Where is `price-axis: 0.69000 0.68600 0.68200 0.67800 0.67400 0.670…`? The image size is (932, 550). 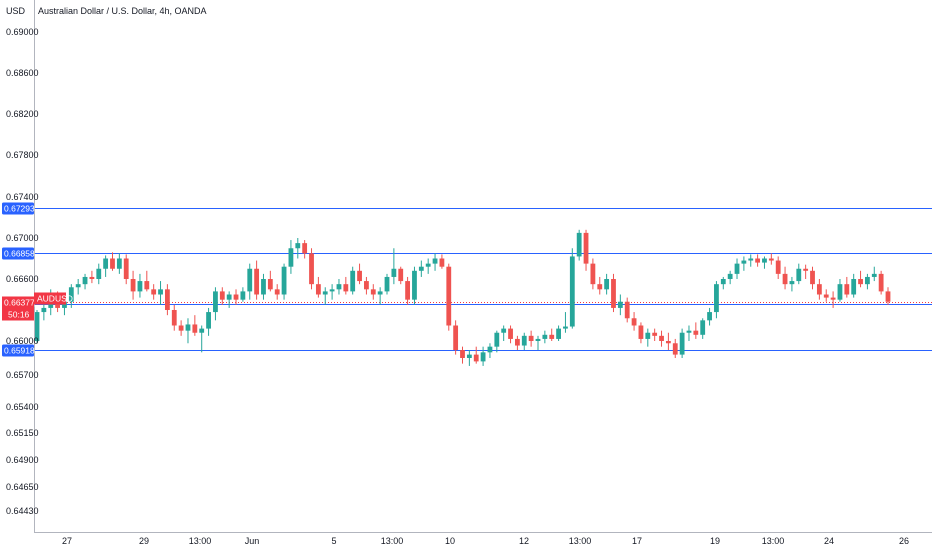 price-axis: 0.69000 0.68600 0.68200 0.67800 0.67400 0.670… is located at coordinates (22, 271).